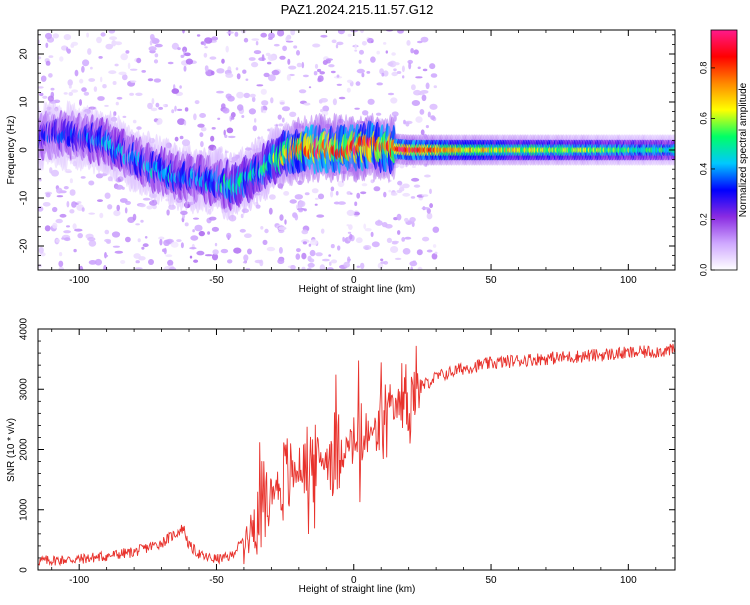  I want to click on y-tick-label: -20, so click(24, 245).